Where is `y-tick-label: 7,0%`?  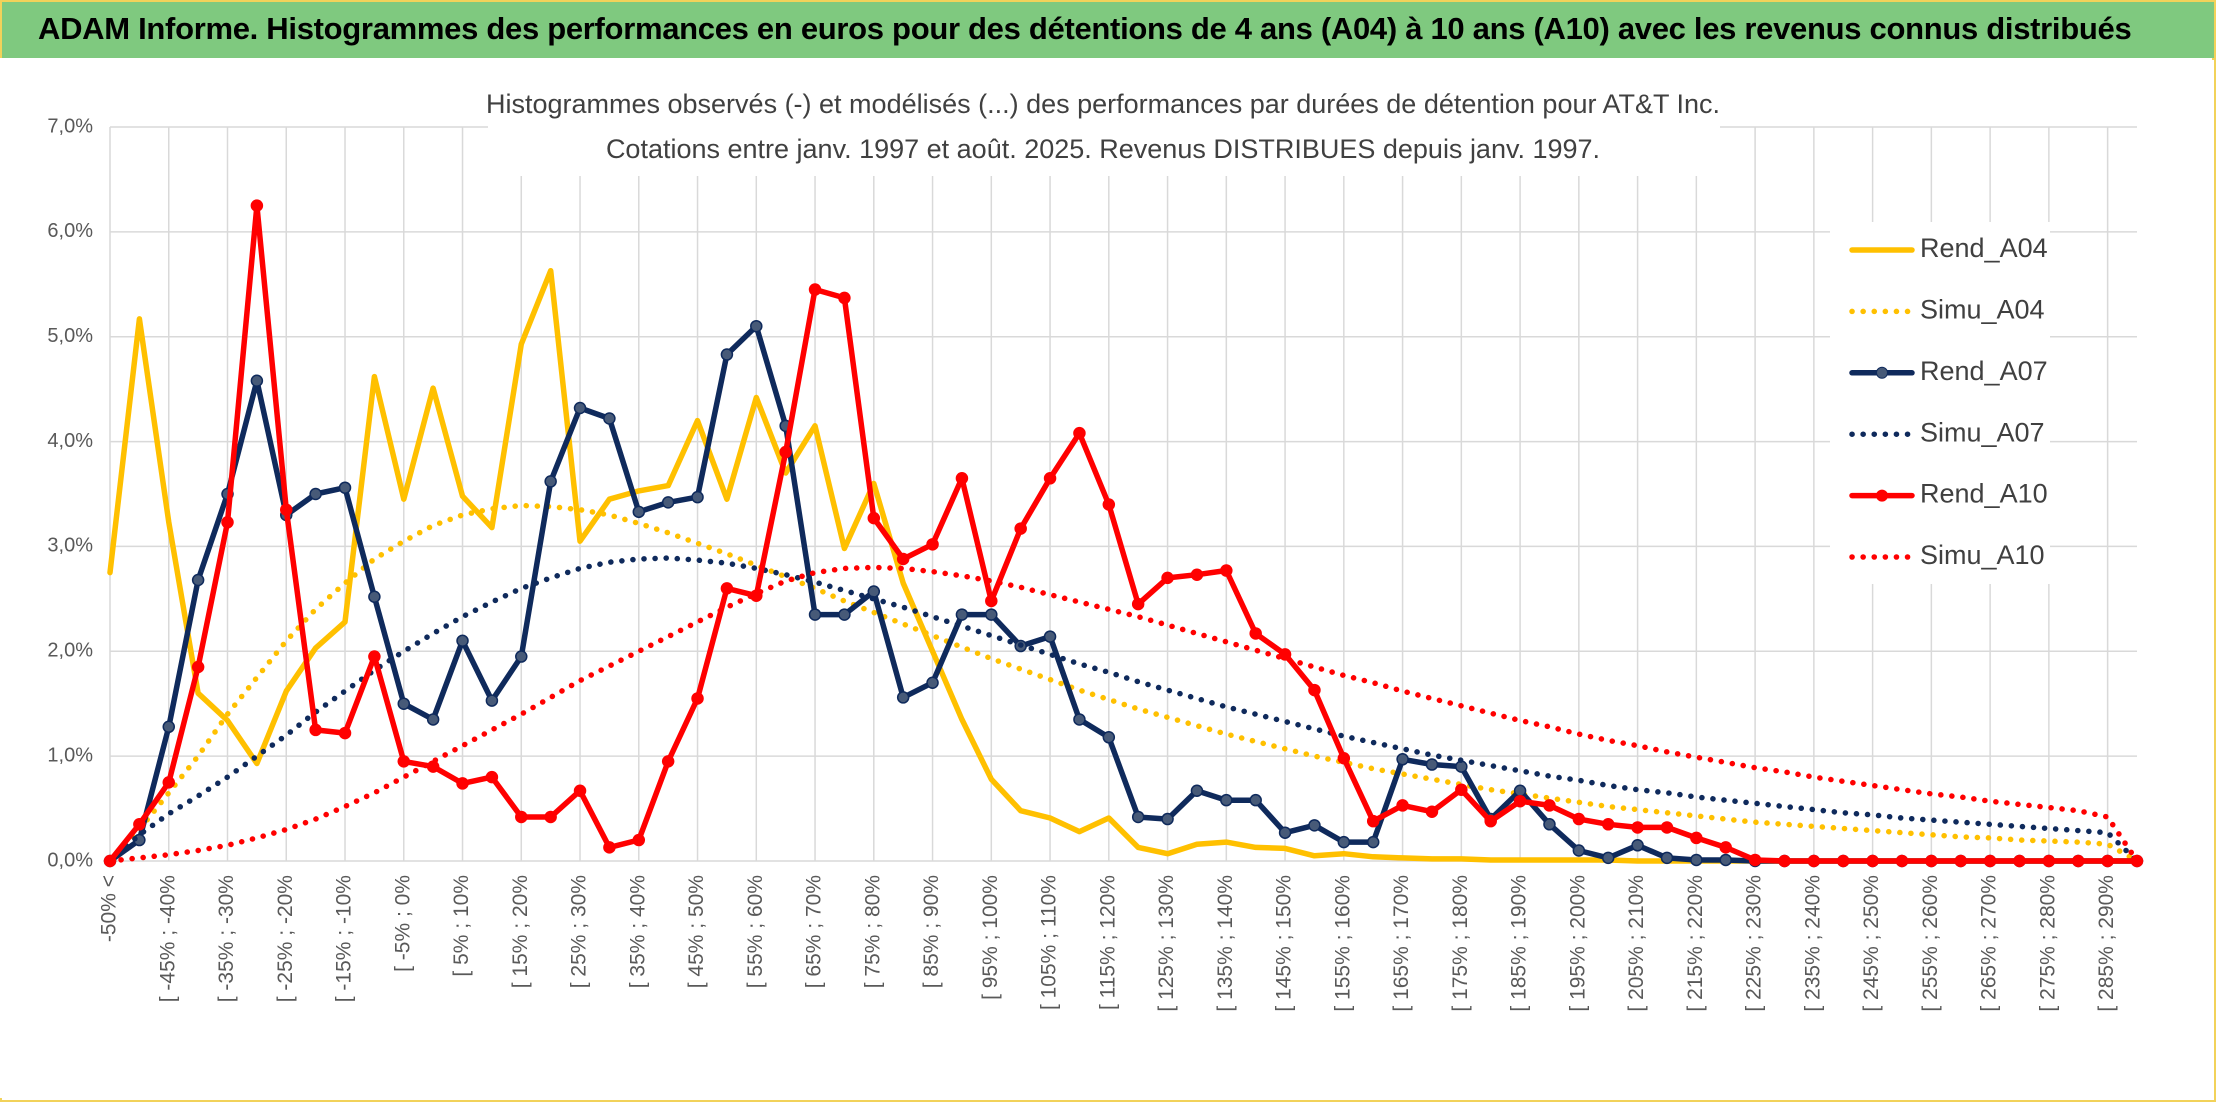 y-tick-label: 7,0% is located at coordinates (70, 126).